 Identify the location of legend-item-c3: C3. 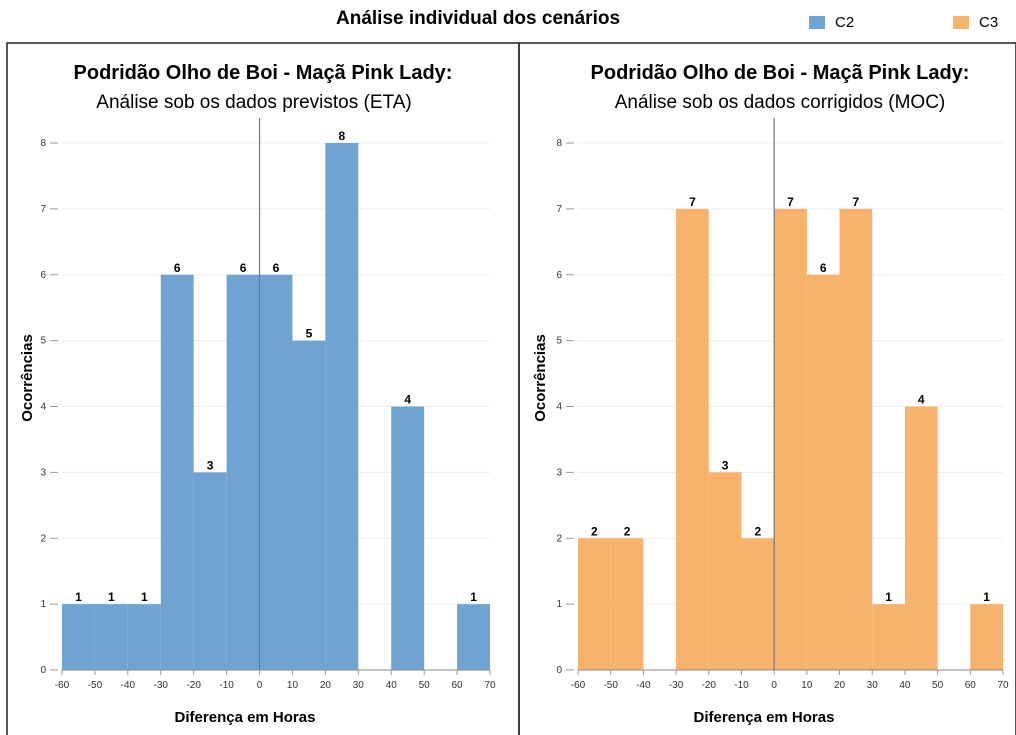
(975, 22).